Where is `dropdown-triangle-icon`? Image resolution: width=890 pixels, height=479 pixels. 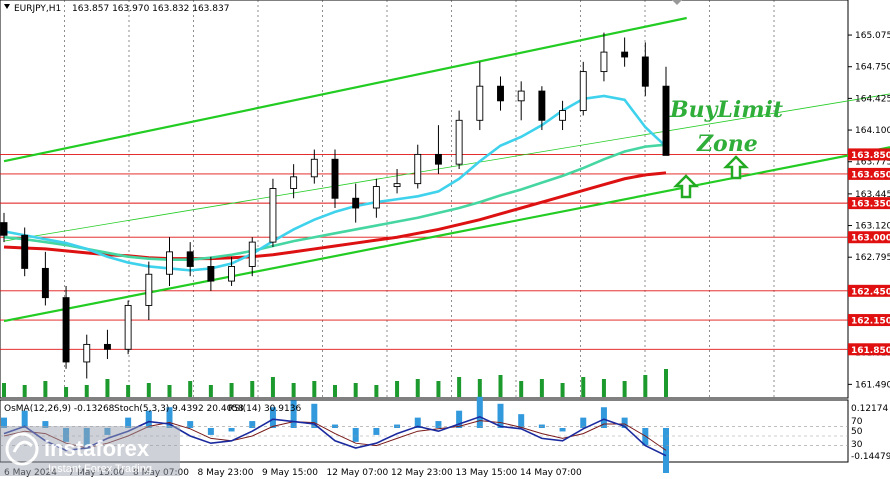
dropdown-triangle-icon is located at coordinates (7, 6).